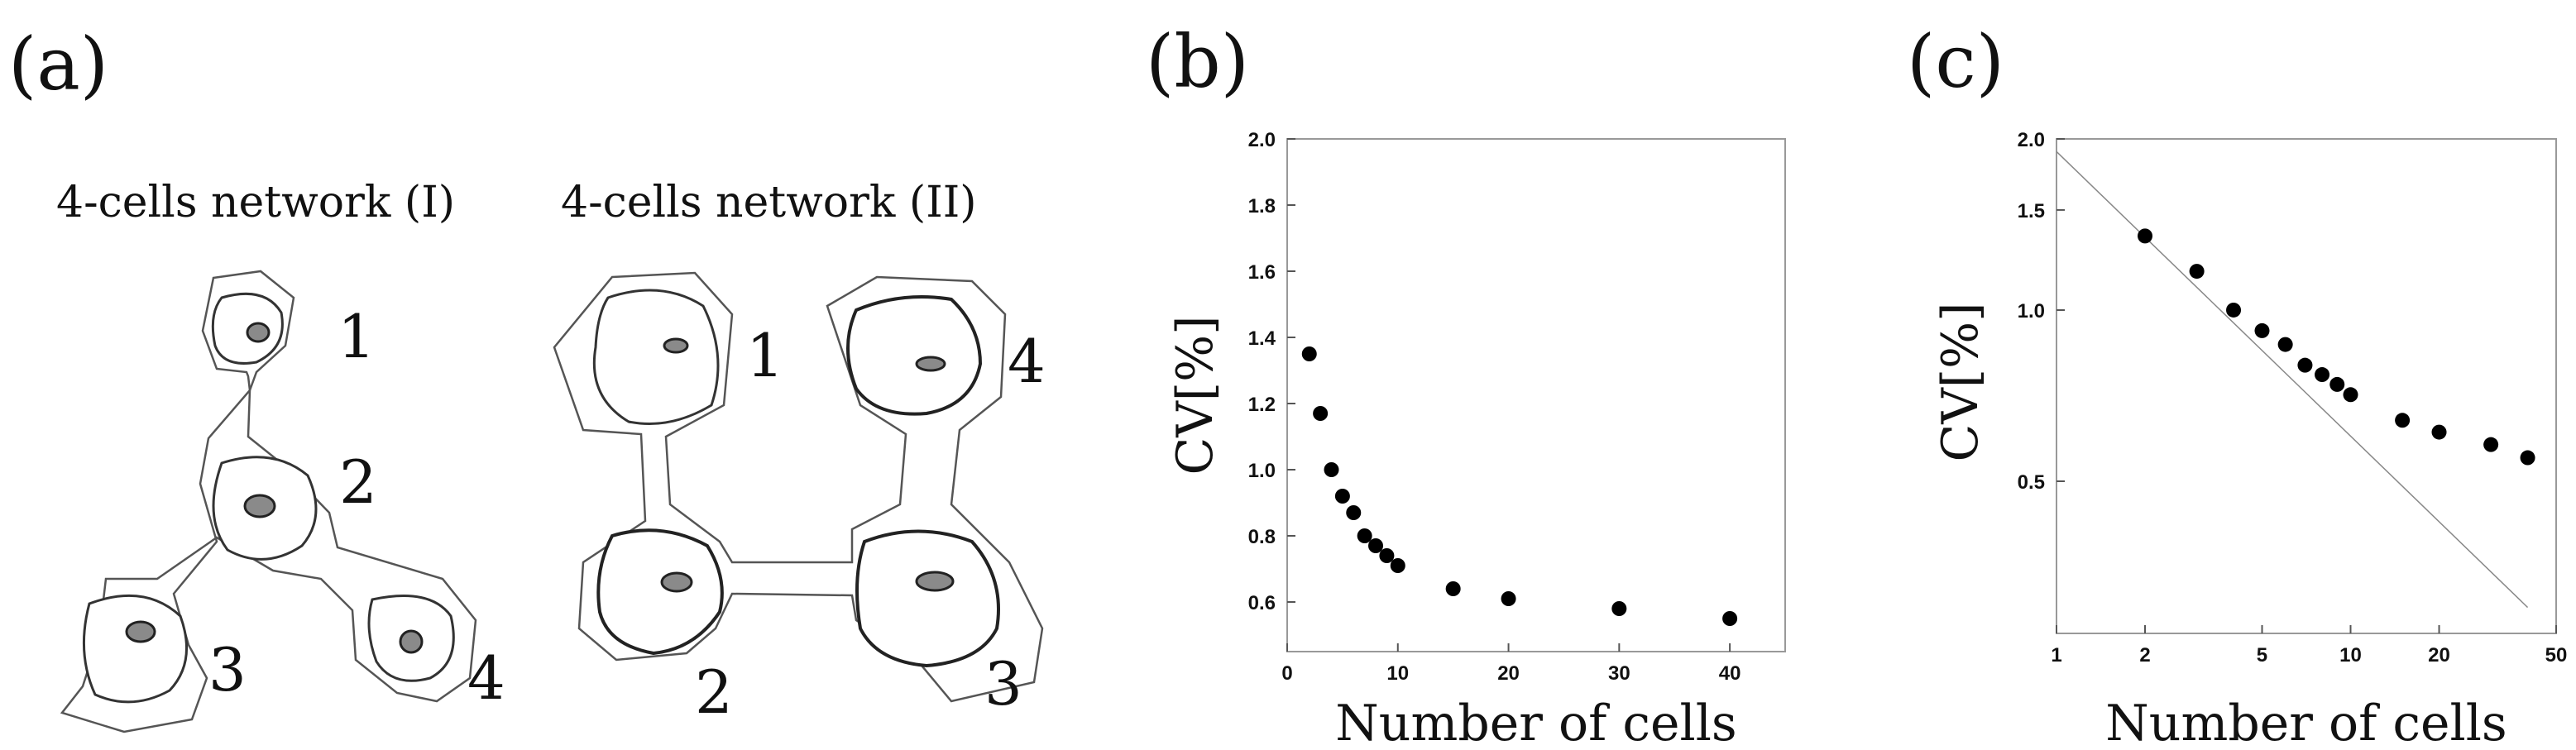  I want to click on y-tick-label: 1.2, so click(1262, 405).